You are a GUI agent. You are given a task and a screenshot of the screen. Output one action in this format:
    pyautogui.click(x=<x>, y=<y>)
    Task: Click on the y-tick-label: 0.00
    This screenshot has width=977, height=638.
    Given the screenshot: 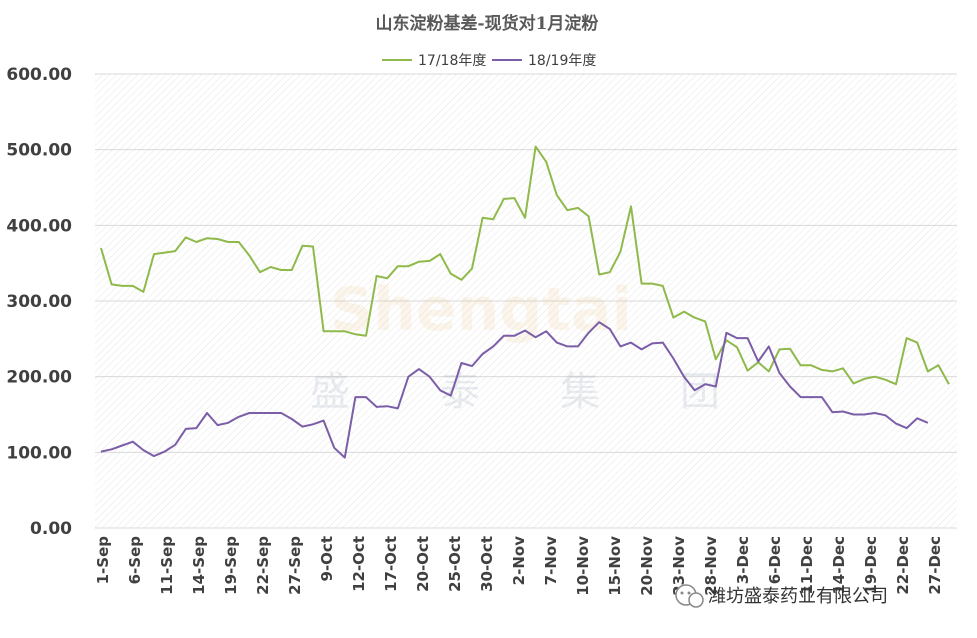 What is the action you would take?
    pyautogui.click(x=51, y=529)
    